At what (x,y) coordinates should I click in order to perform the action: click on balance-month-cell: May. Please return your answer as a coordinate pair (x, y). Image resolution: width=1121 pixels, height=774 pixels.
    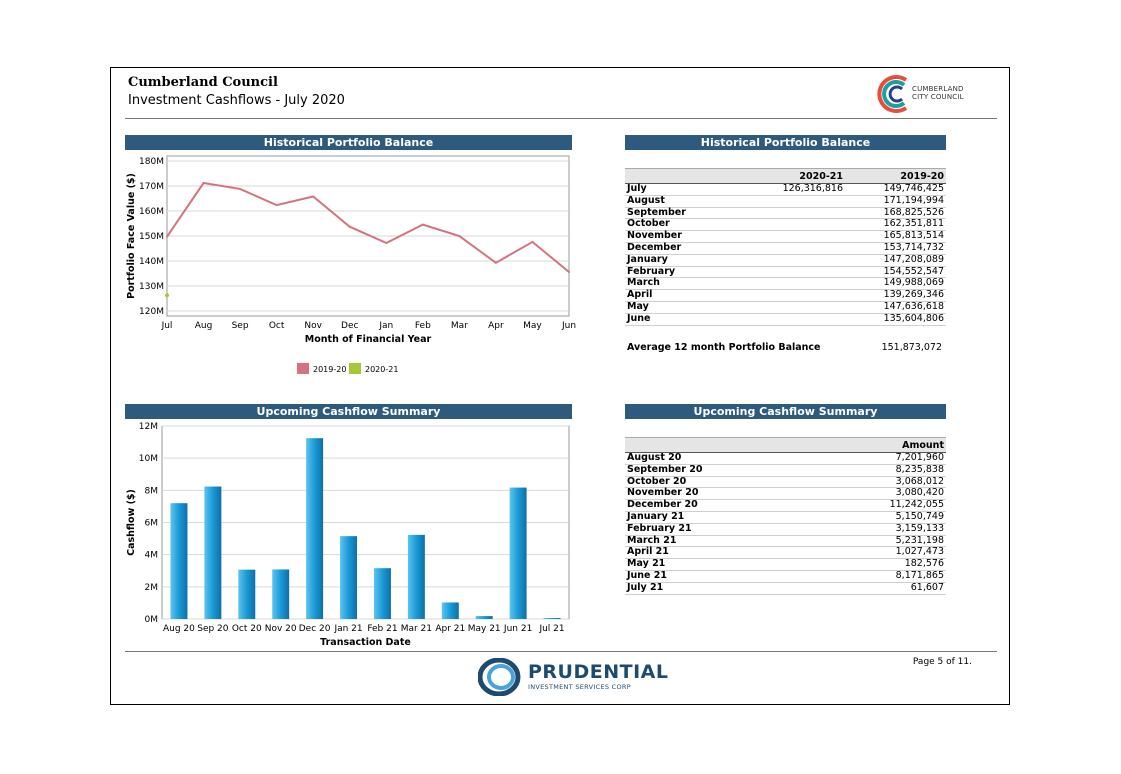
    Looking at the image, I should click on (677, 307).